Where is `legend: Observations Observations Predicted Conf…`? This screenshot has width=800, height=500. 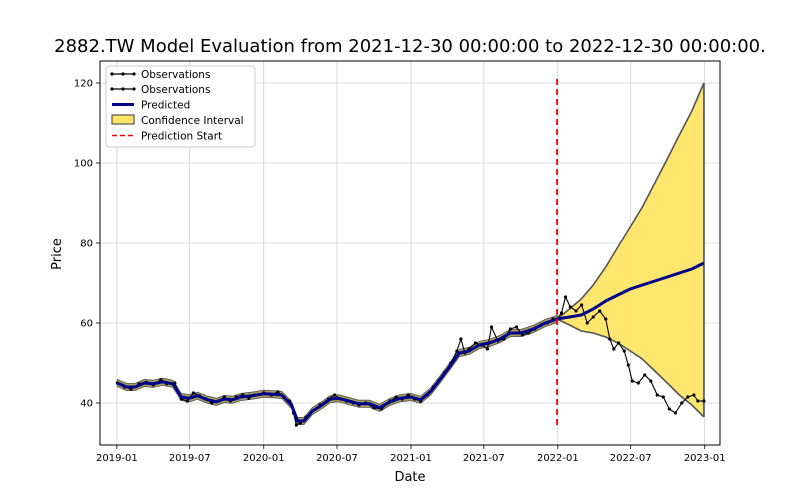
legend: Observations Observations Predicted Conf… is located at coordinates (180, 106).